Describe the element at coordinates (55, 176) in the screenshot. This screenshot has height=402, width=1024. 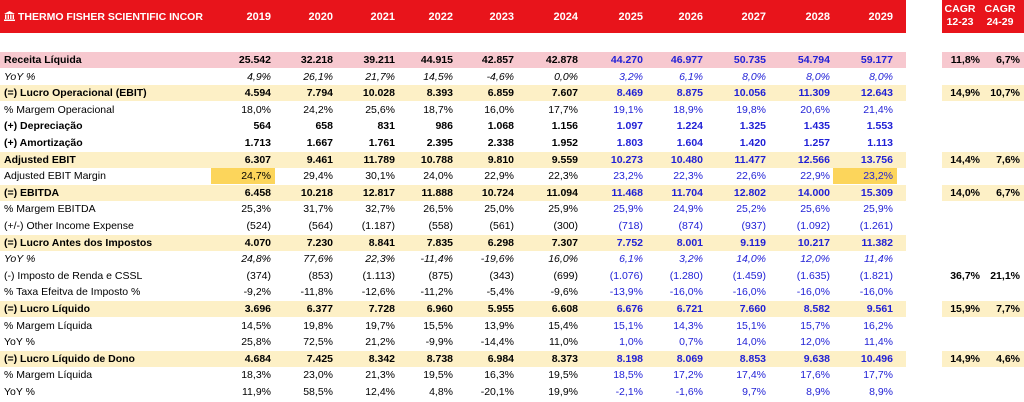
I see `row-label: Adjusted EBIT Margin` at that location.